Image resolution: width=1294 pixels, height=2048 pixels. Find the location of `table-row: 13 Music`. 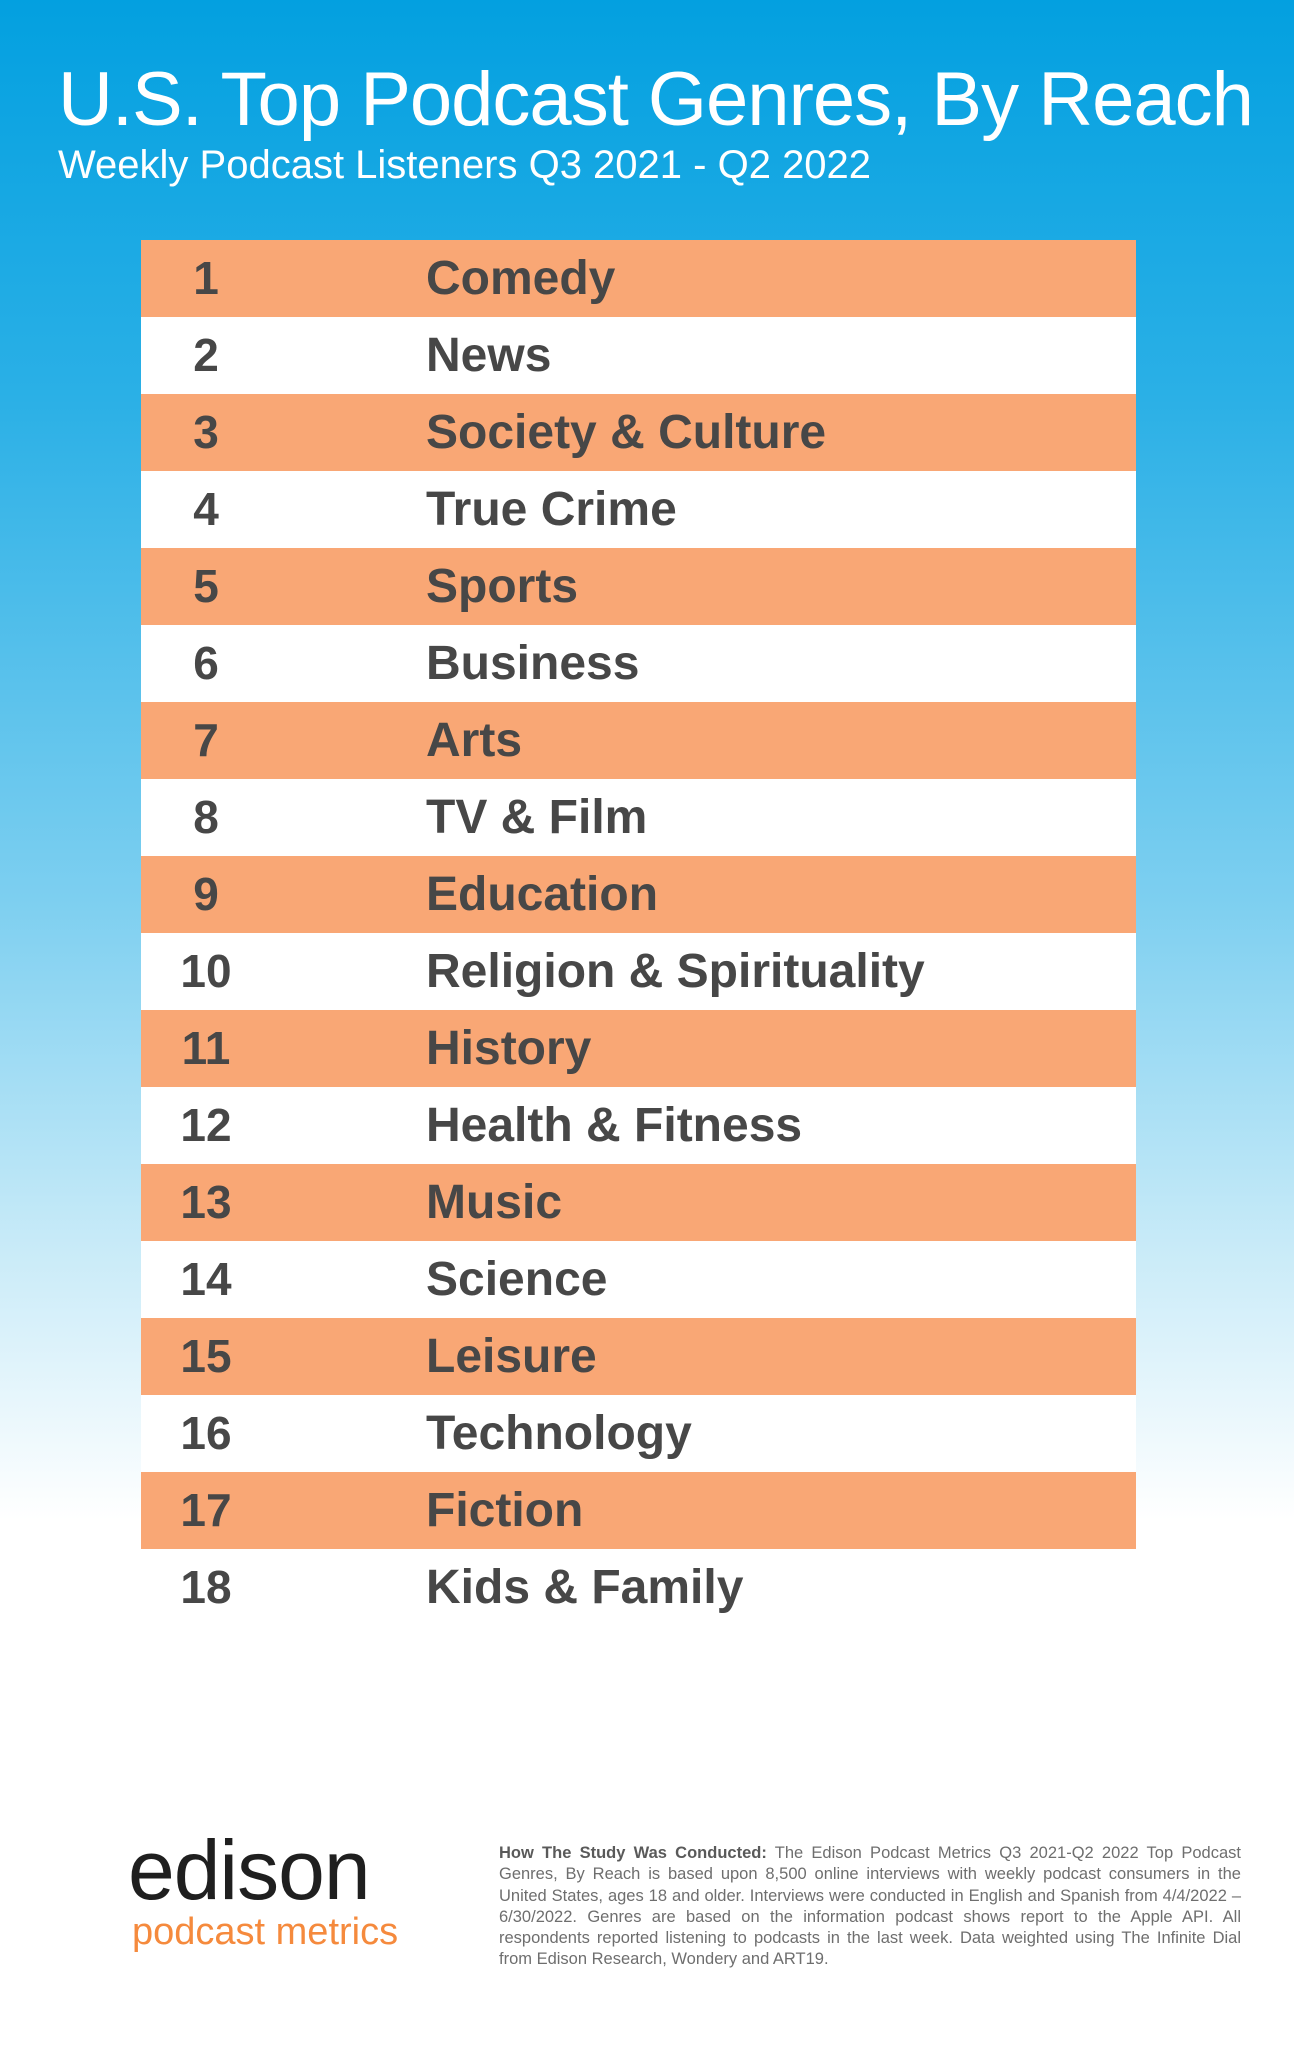

table-row: 13 Music is located at coordinates (638, 1202).